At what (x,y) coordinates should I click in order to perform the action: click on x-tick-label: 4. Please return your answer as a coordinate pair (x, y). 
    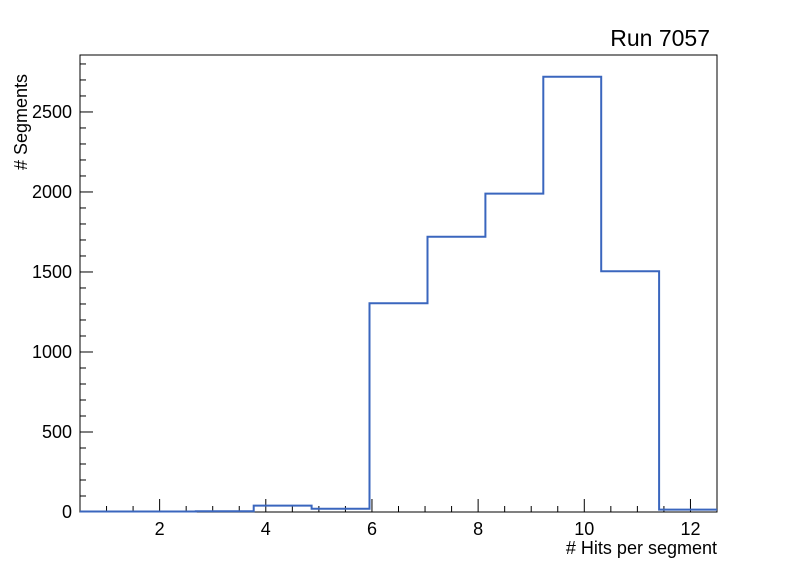
    Looking at the image, I should click on (266, 529).